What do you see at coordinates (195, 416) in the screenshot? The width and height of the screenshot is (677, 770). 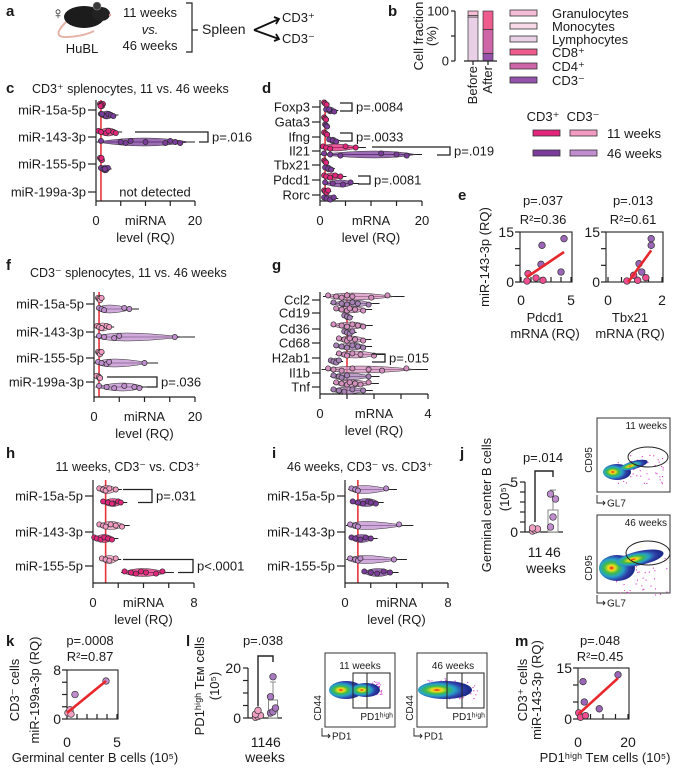 I see `x-tick-label: 20` at bounding box center [195, 416].